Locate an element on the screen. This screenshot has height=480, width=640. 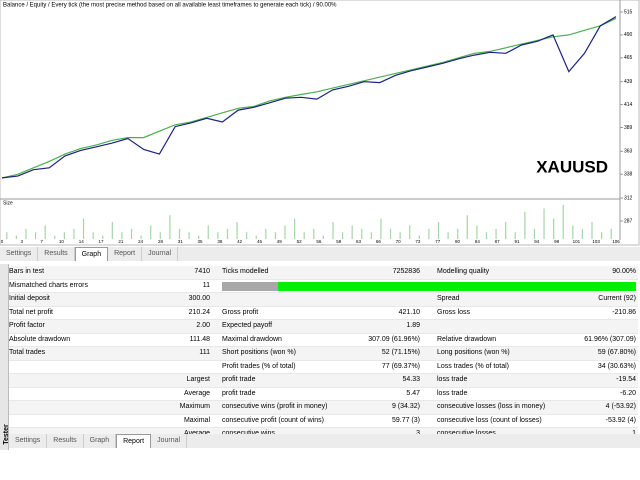
report-label: Gross profit is located at coordinates (240, 312).